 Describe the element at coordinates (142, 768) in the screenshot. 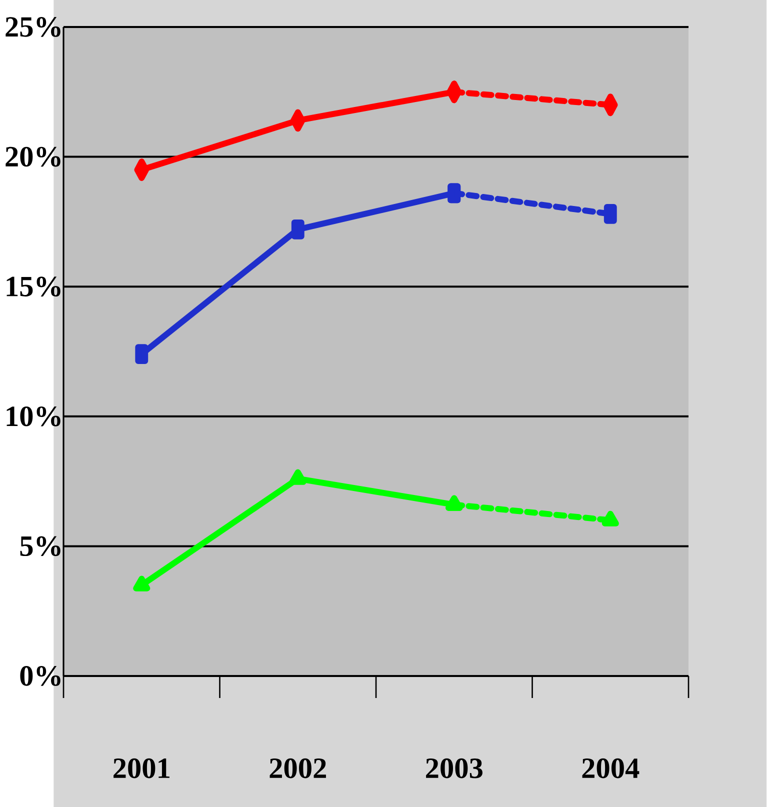

I see `x-tick-label: 2001` at that location.